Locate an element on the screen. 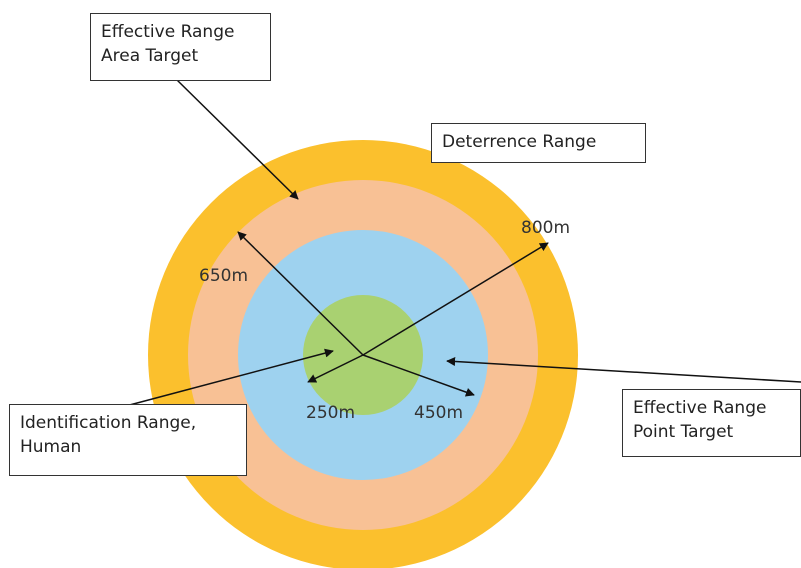  radius-arrow-650m is located at coordinates (300, 293).